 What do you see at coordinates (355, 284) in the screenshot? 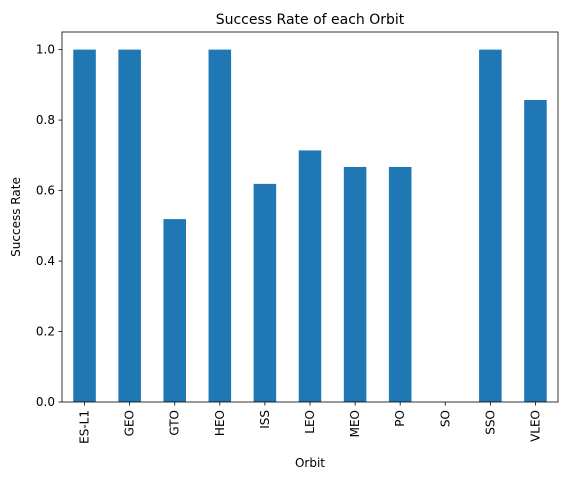
I see `bar-meo` at bounding box center [355, 284].